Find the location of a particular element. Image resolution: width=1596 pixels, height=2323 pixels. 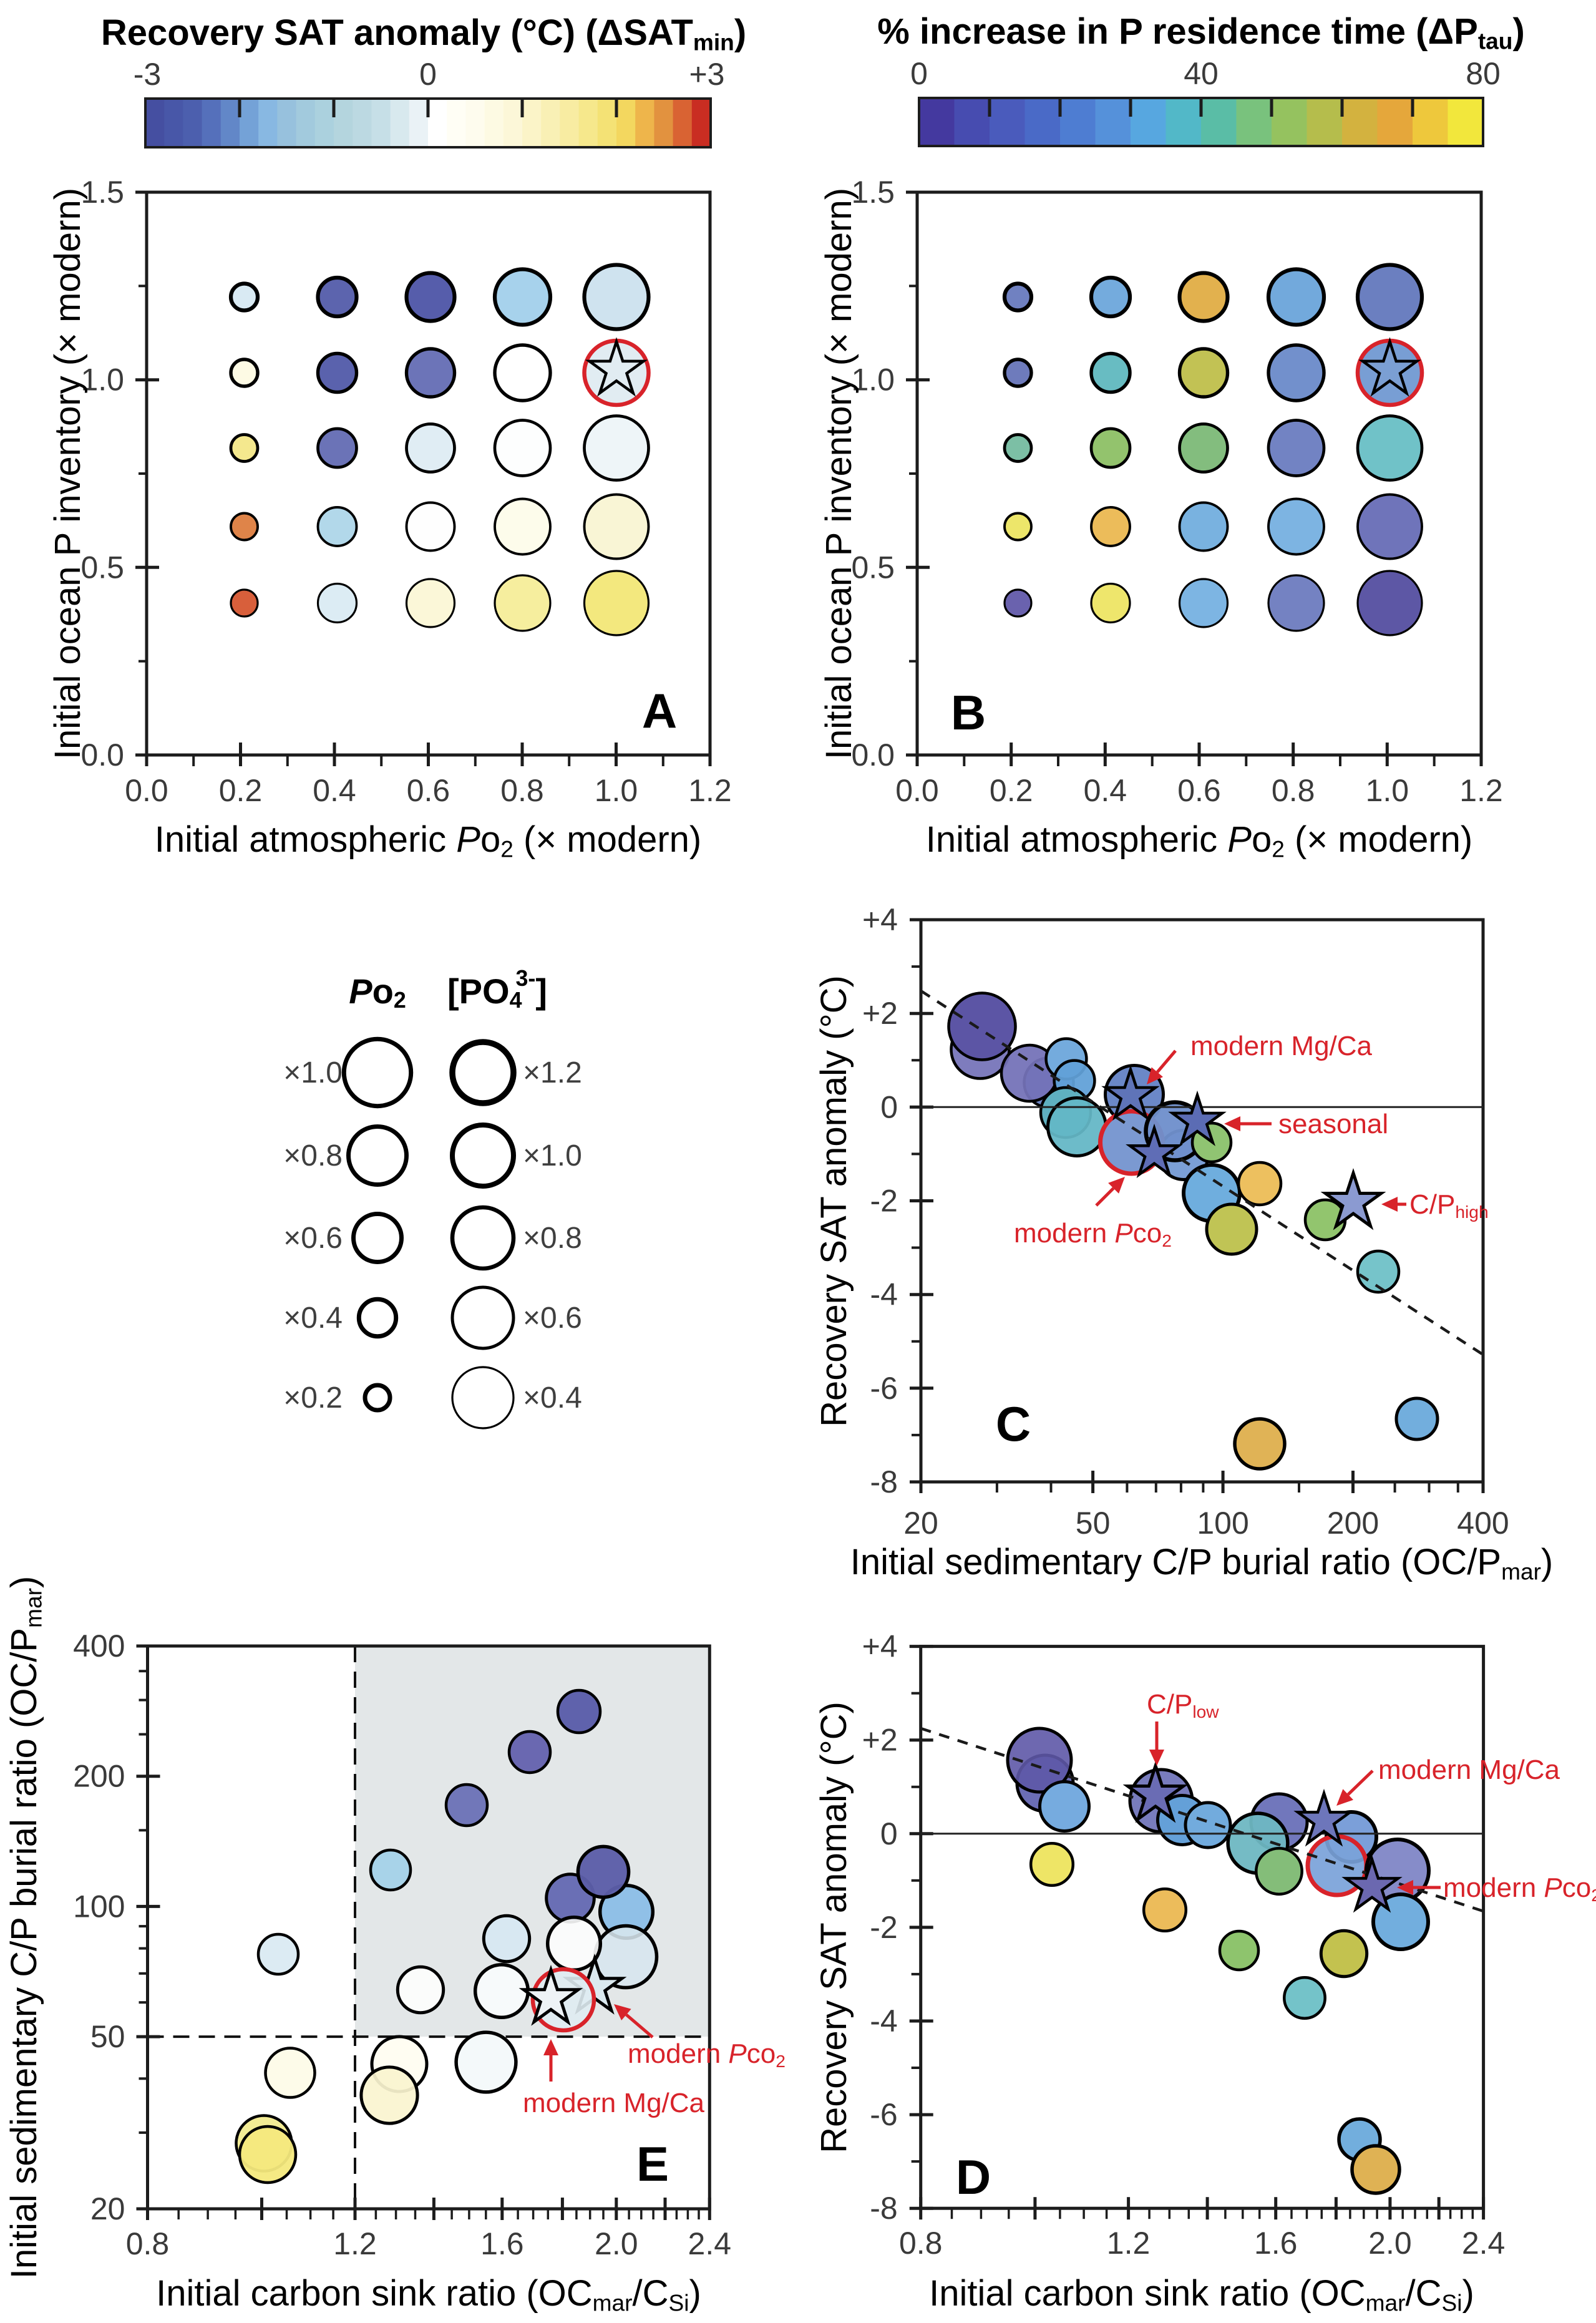

svg-text: seasonal is located at coordinates (1333, 1124).